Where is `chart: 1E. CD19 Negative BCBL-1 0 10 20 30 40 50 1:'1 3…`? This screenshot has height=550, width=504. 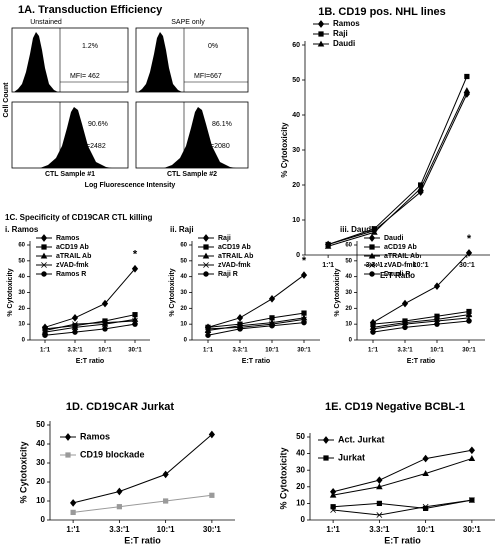 chart: 1E. CD19 Negative BCBL-1 0 10 20 30 40 50 1:'1 3… is located at coordinates (386, 473).